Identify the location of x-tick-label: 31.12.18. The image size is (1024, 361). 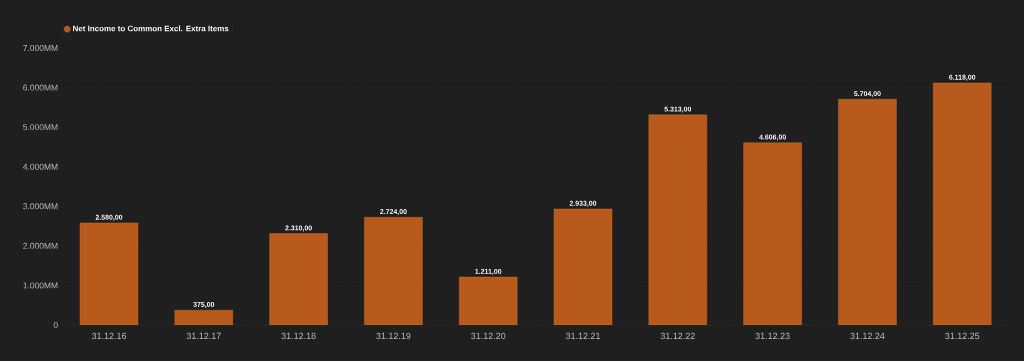
(298, 336).